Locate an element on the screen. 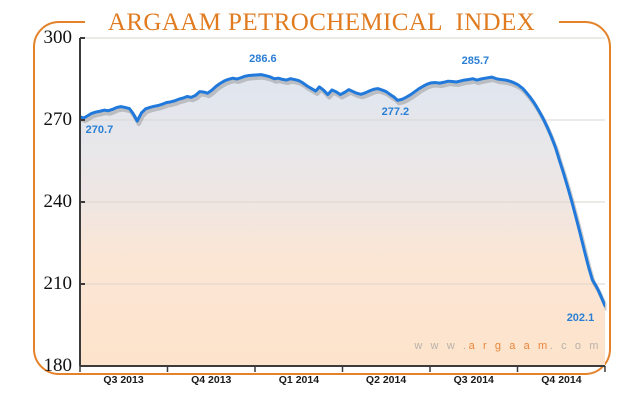 This screenshot has height=411, width=643. x-axis-tick-label: Q1 2014 is located at coordinates (299, 380).